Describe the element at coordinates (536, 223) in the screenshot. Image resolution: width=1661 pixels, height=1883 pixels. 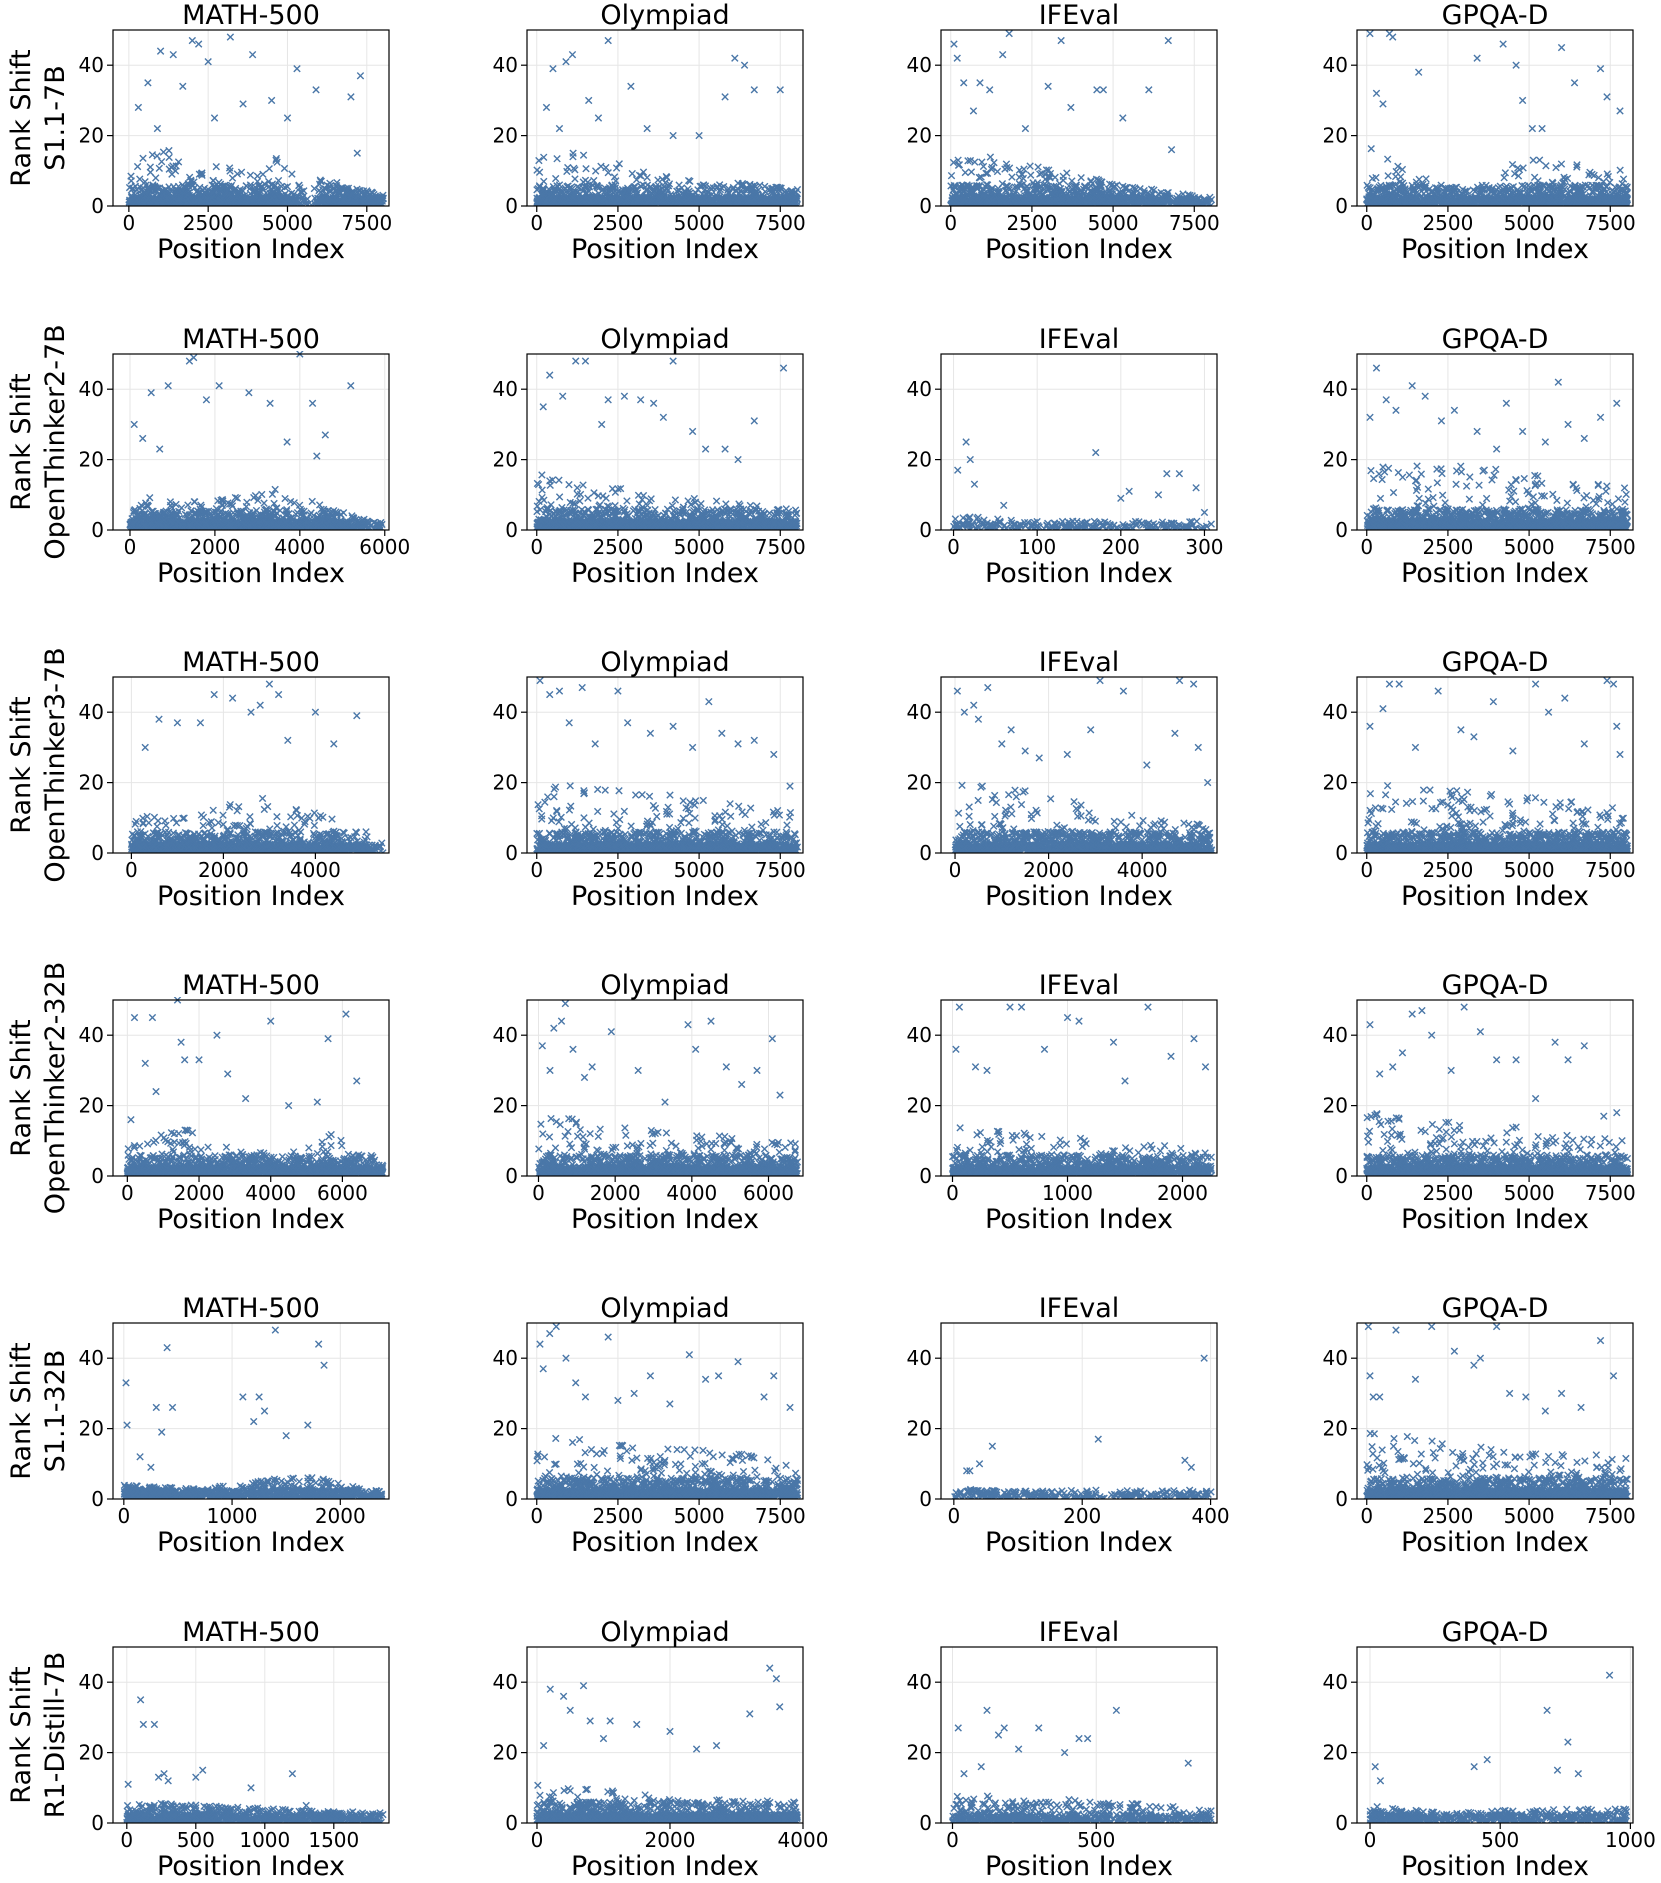
I see `x-tick-label: 0` at that location.